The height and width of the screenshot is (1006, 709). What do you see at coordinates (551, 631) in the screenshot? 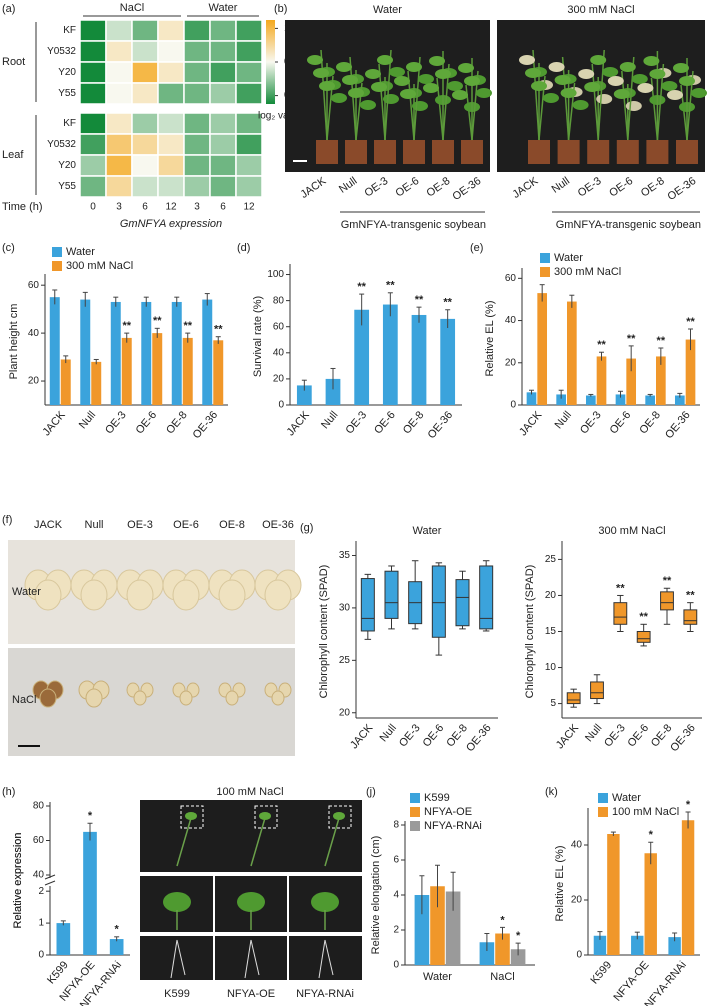
I see `y-tick-label: 15` at bounding box center [551, 631].